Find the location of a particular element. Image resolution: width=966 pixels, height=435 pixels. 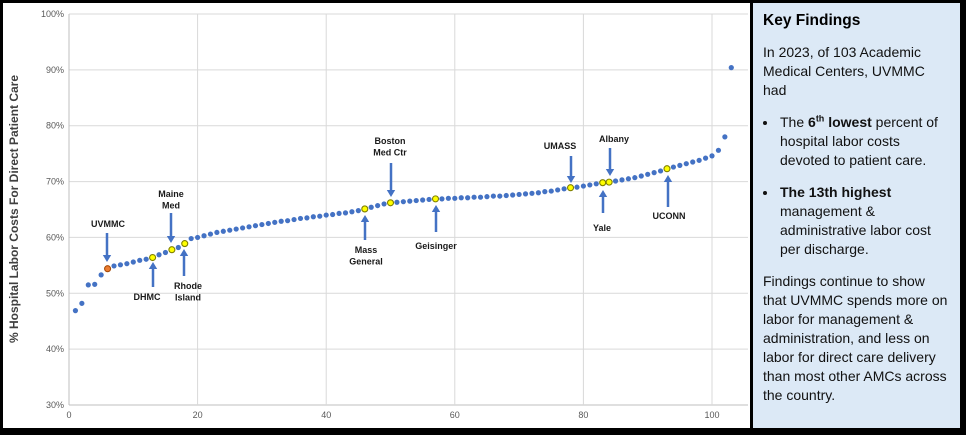

annotation-label: Geisinger is located at coordinates (436, 246).